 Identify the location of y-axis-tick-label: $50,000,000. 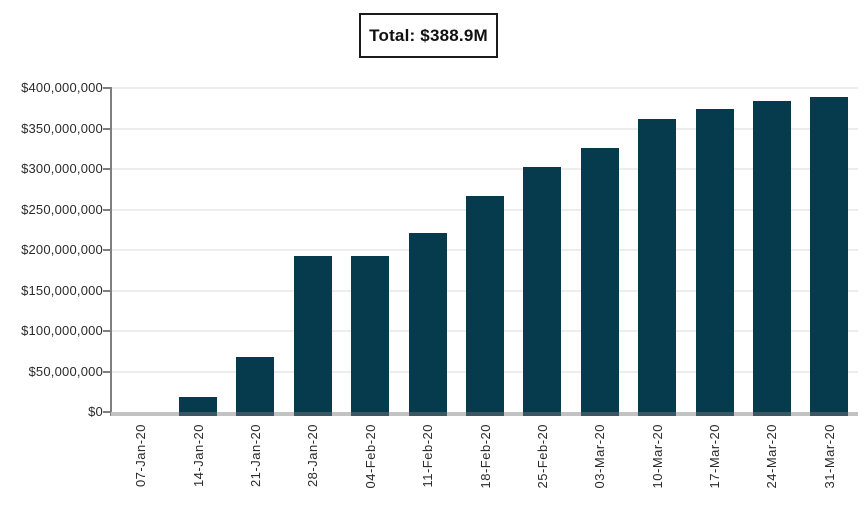
(65, 371).